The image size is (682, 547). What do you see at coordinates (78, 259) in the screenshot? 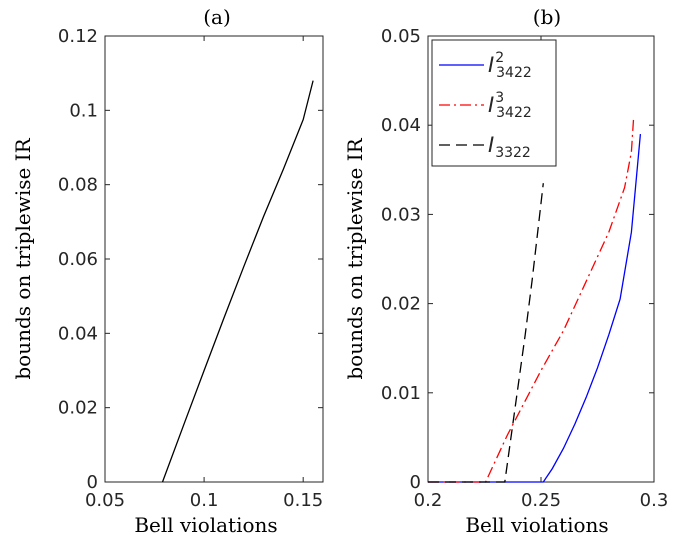
I see `y-tick-label: 0.06` at bounding box center [78, 259].